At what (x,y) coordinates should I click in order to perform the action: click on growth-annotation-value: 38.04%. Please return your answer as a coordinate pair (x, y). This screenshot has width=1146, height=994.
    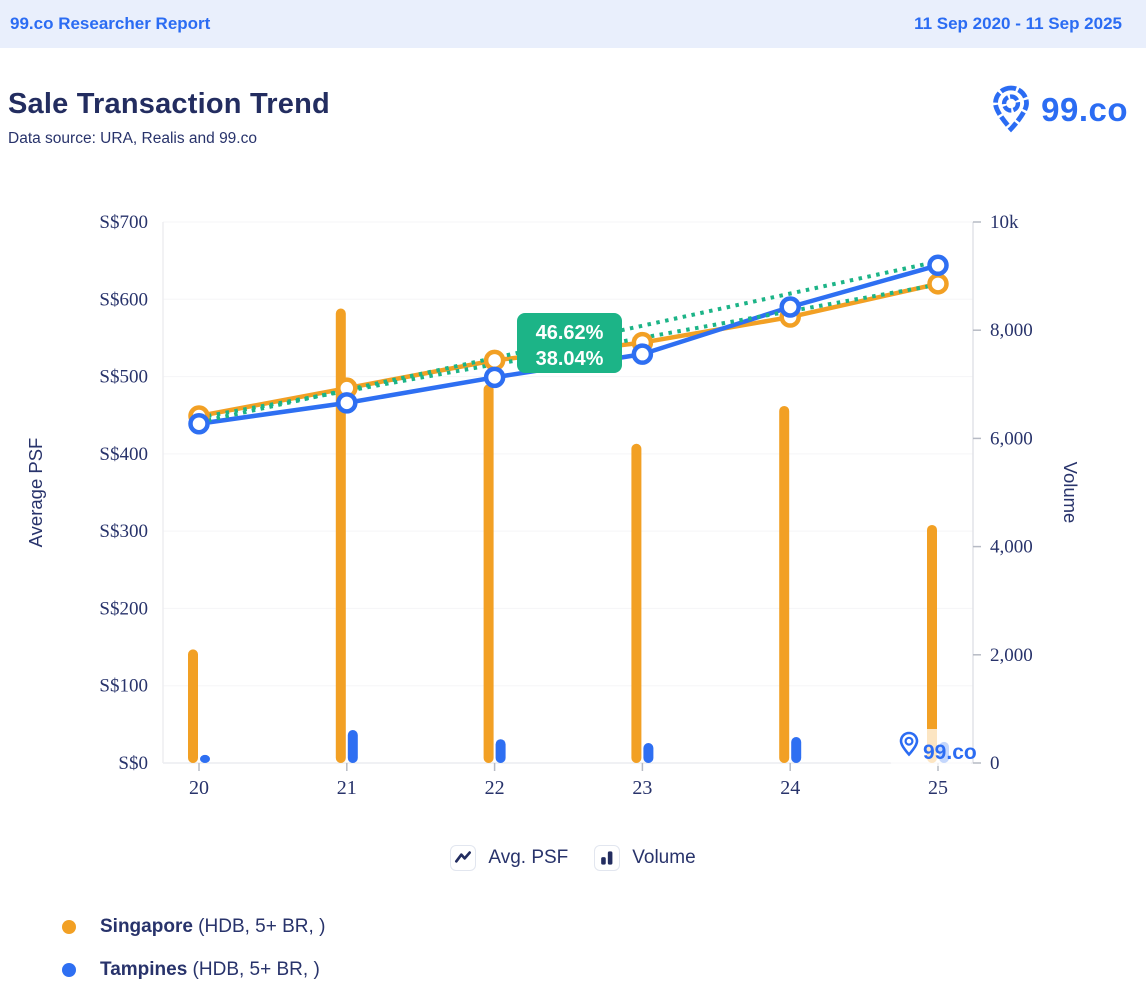
    Looking at the image, I should click on (570, 359).